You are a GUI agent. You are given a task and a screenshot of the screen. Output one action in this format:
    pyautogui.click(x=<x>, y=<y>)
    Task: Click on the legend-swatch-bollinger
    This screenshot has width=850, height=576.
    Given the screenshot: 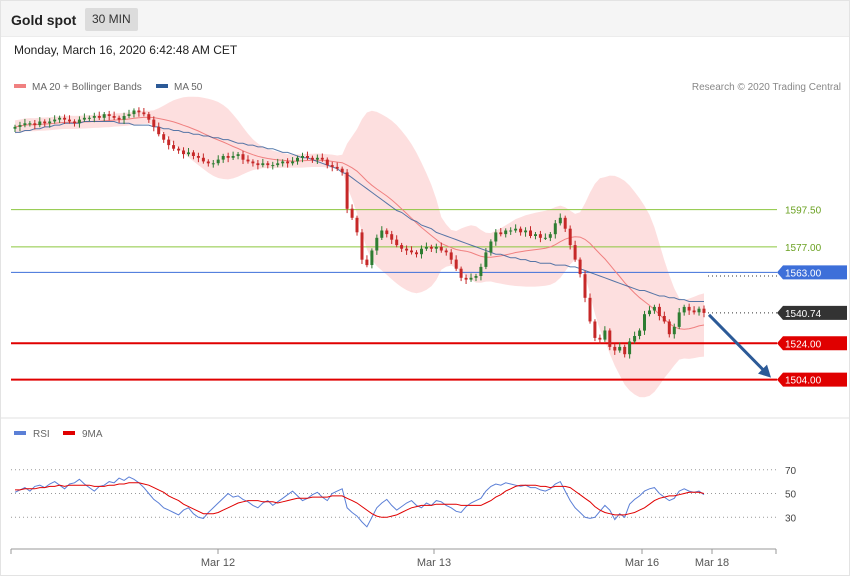 What is the action you would take?
    pyautogui.click(x=20, y=86)
    